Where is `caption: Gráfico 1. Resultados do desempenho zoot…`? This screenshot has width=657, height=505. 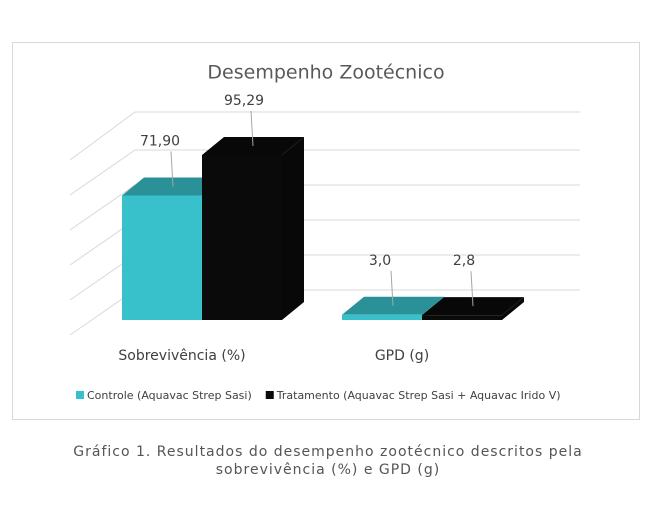
caption: Gráfico 1. Resultados do desempenho zoot… is located at coordinates (327, 452).